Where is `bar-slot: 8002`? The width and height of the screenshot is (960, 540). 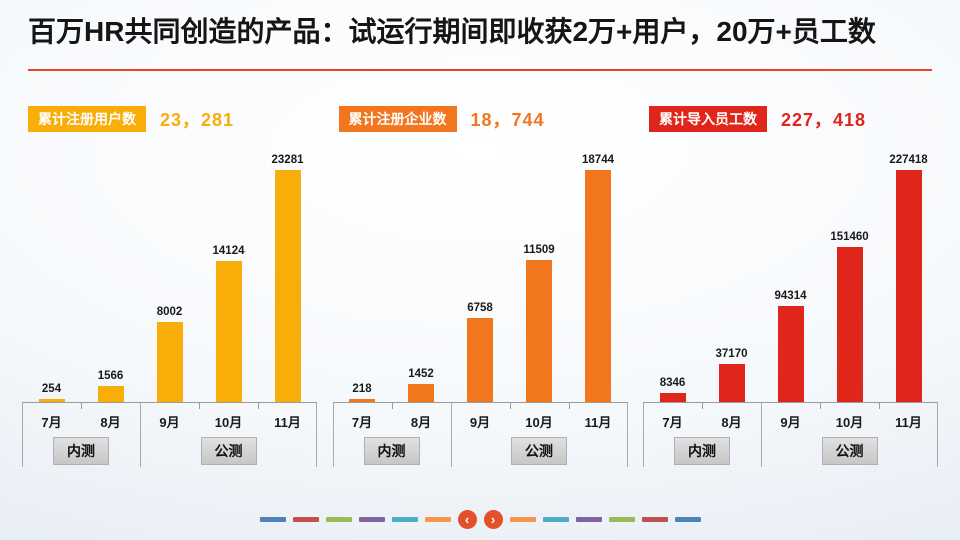 bar-slot: 8002 is located at coordinates (169, 268).